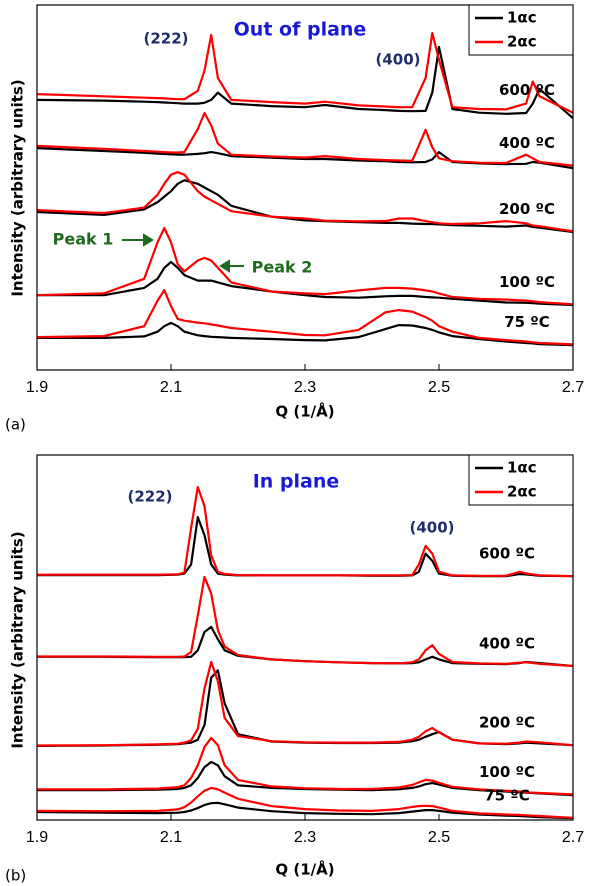 The width and height of the screenshot is (589, 886). Describe the element at coordinates (15, 425) in the screenshot. I see `panel-label: (a)` at that location.